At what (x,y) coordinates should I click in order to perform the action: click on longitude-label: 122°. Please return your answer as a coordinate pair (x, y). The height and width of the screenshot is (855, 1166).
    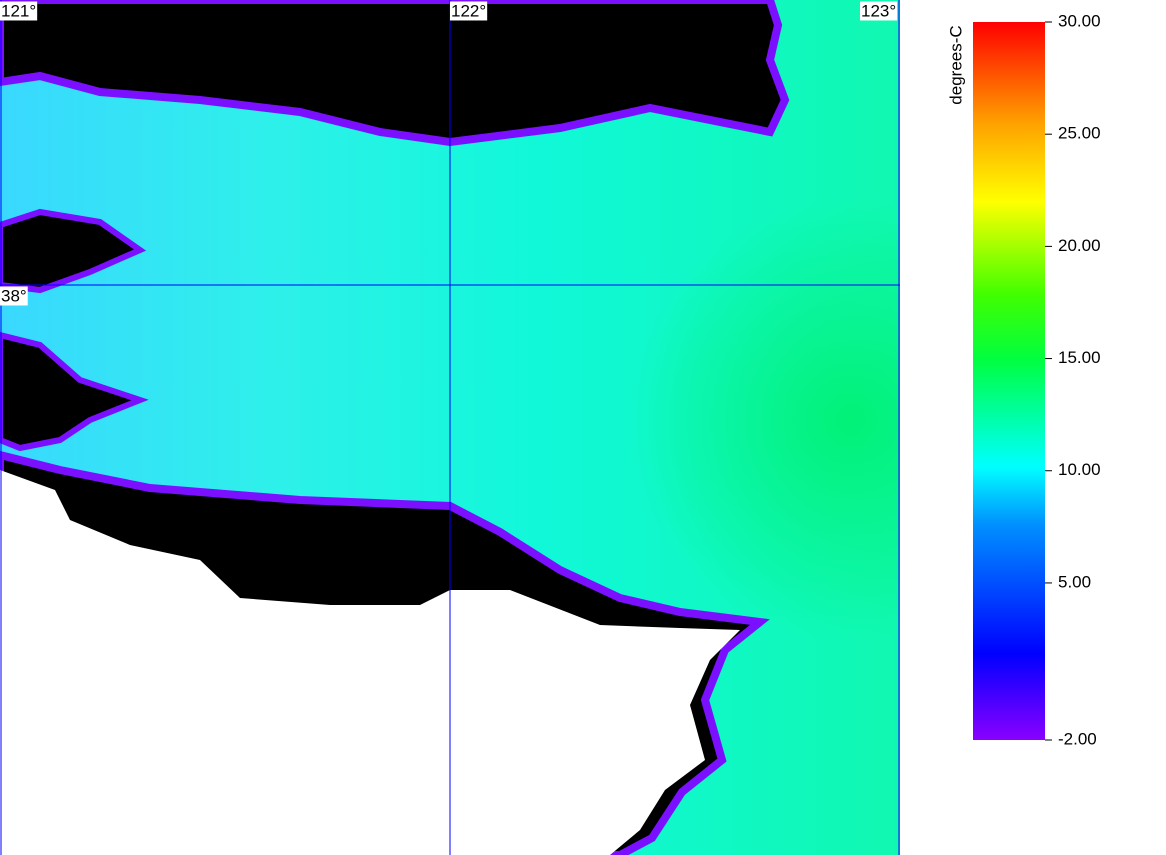
    Looking at the image, I should click on (468, 10).